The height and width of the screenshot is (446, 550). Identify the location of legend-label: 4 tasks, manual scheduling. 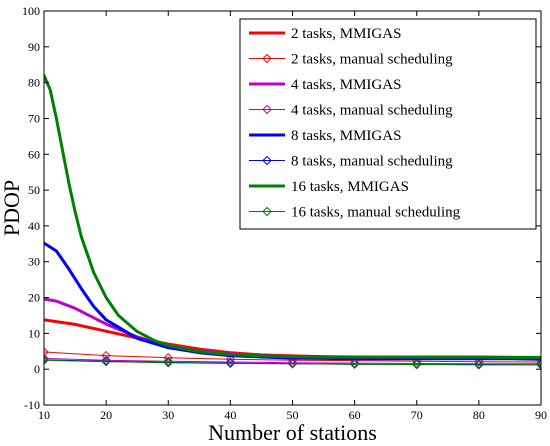
(372, 111).